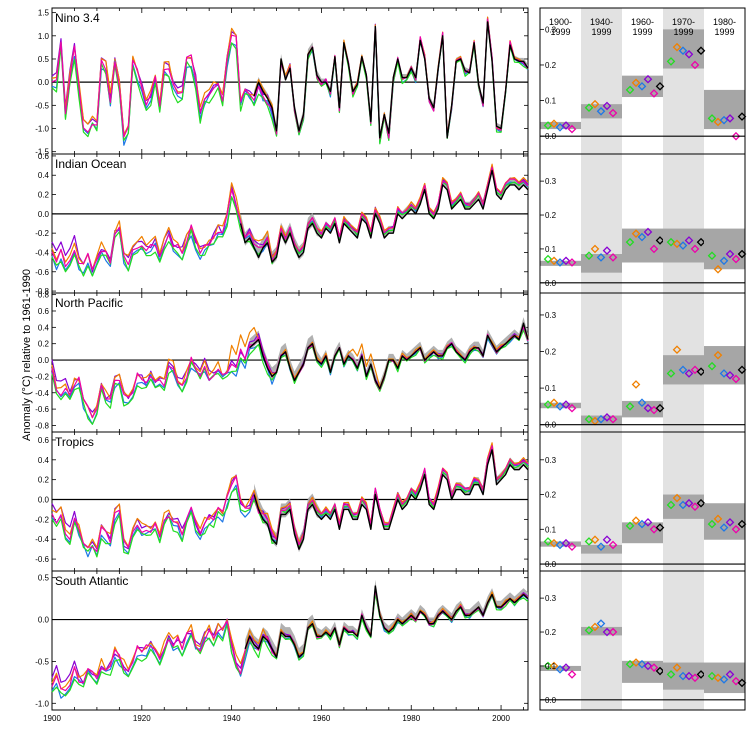 Image resolution: width=750 pixels, height=738 pixels. What do you see at coordinates (42, 539) in the screenshot?
I see `y-tick-label: -0.4` at bounding box center [42, 539].